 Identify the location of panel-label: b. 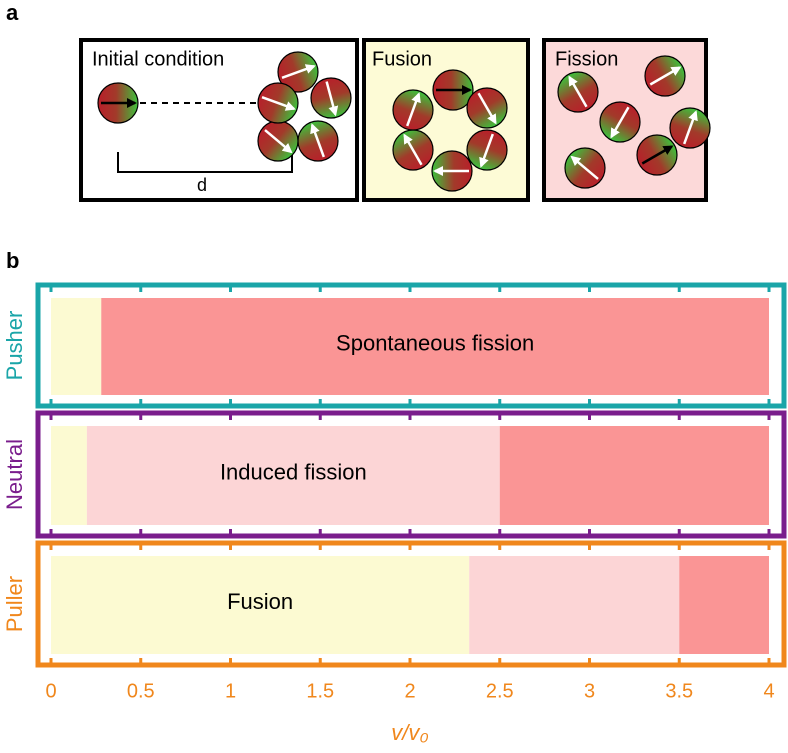
(12, 260).